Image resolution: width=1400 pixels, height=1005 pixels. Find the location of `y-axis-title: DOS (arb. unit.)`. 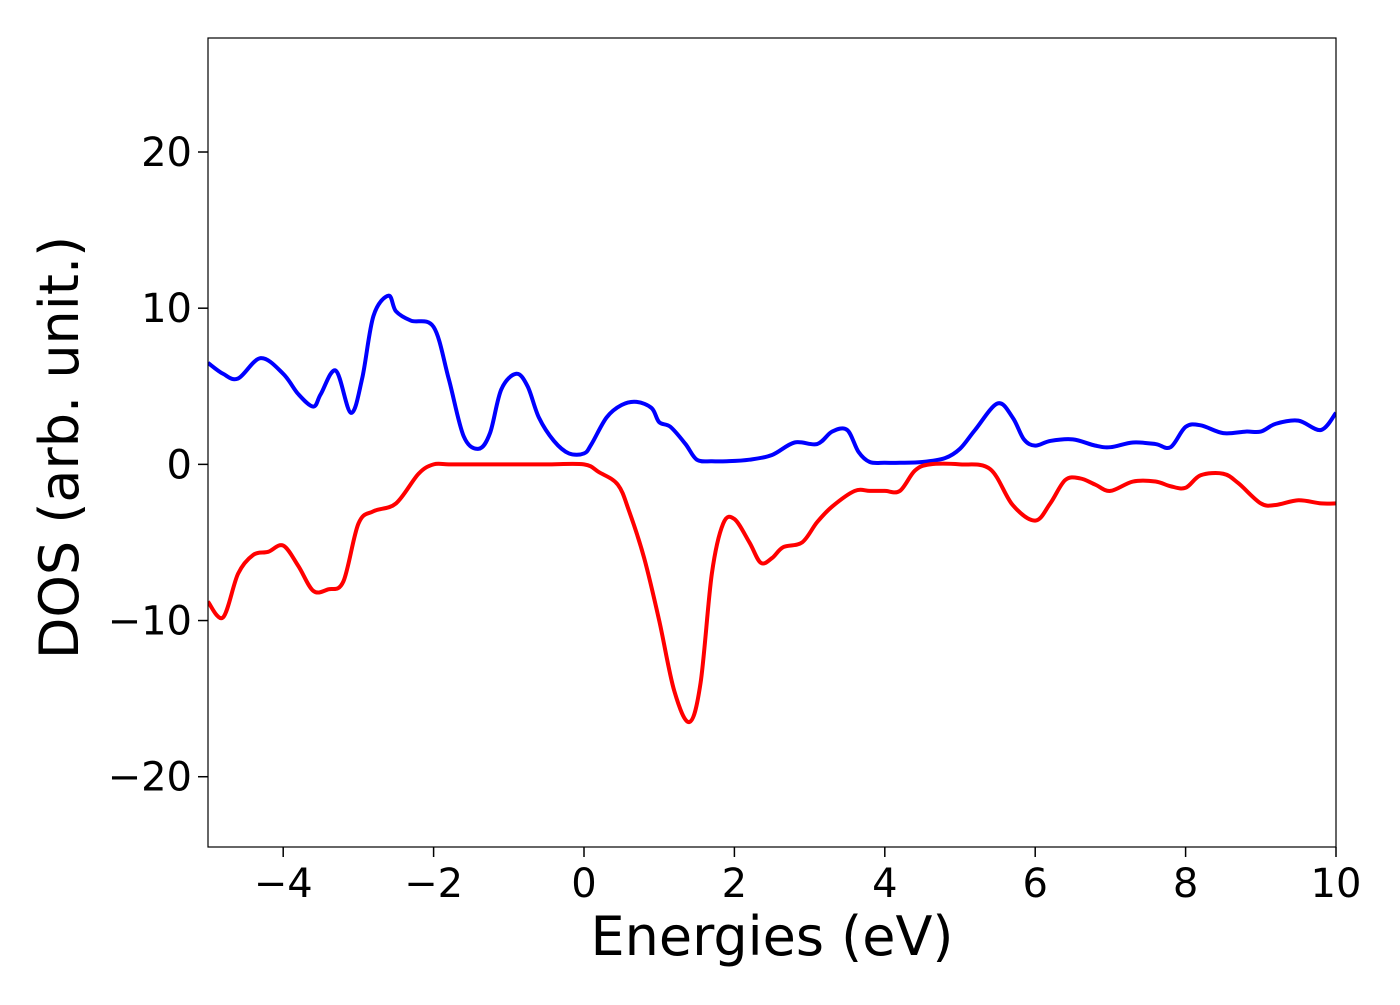

y-axis-title: DOS (arb. unit.) is located at coordinates (59, 447).